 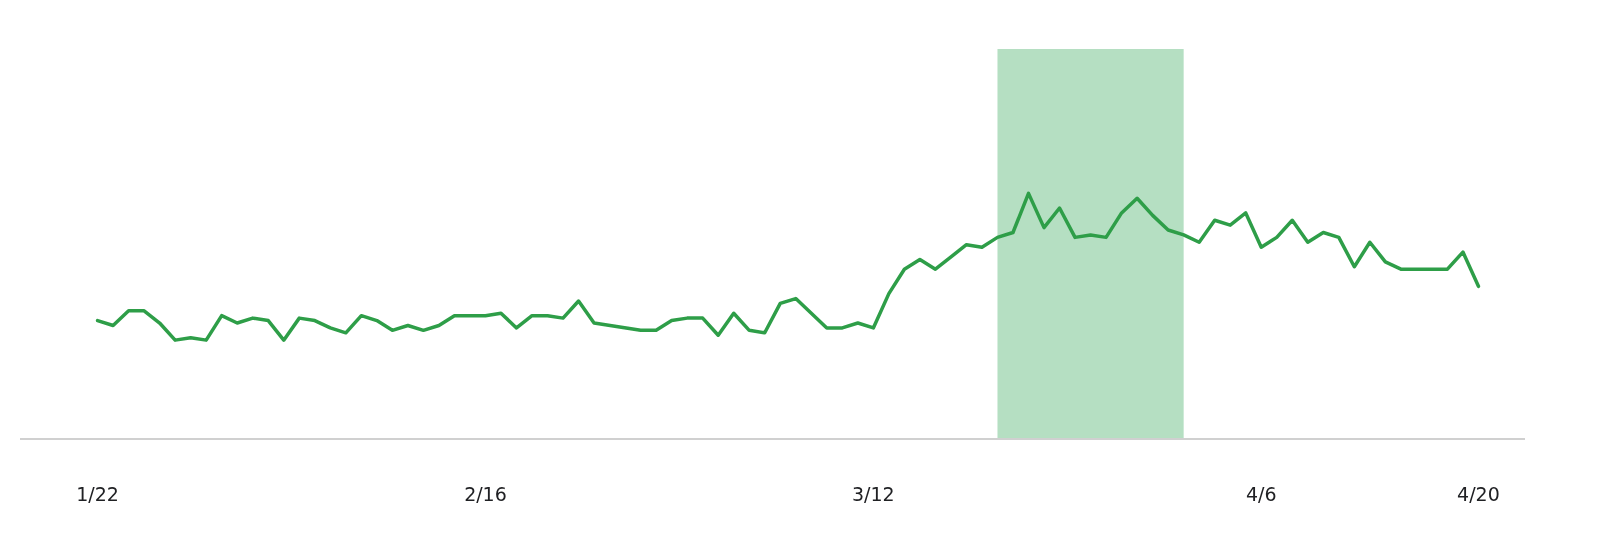 I want to click on x-tick-label: 2/16, so click(x=485, y=493).